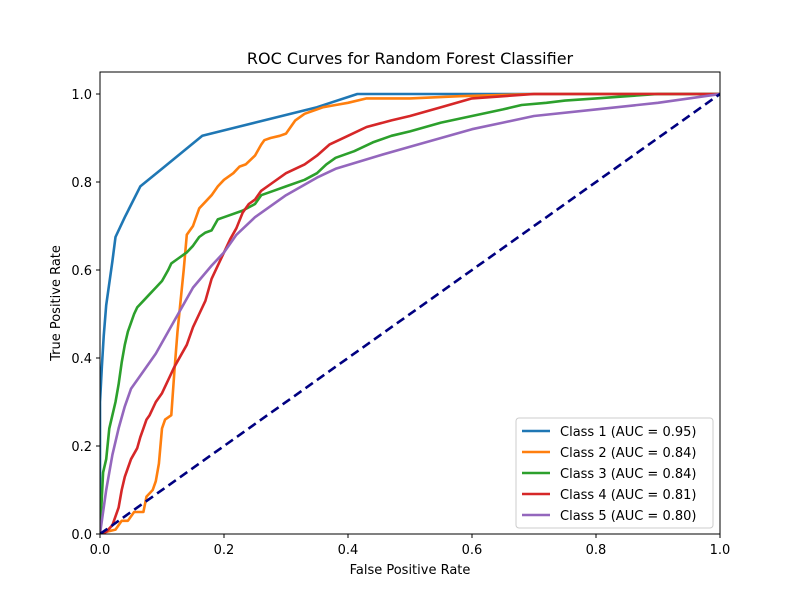  Describe the element at coordinates (81, 95) in the screenshot. I see `y-tick-label: 1.0` at that location.